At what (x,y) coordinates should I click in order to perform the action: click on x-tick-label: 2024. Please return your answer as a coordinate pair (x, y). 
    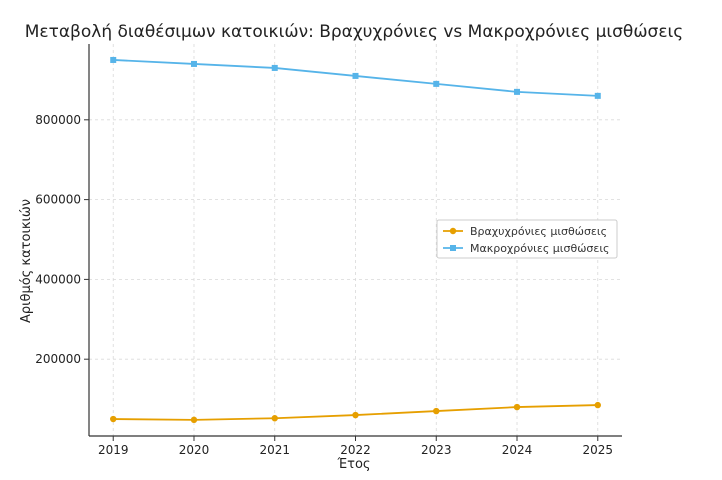
    Looking at the image, I should click on (517, 450).